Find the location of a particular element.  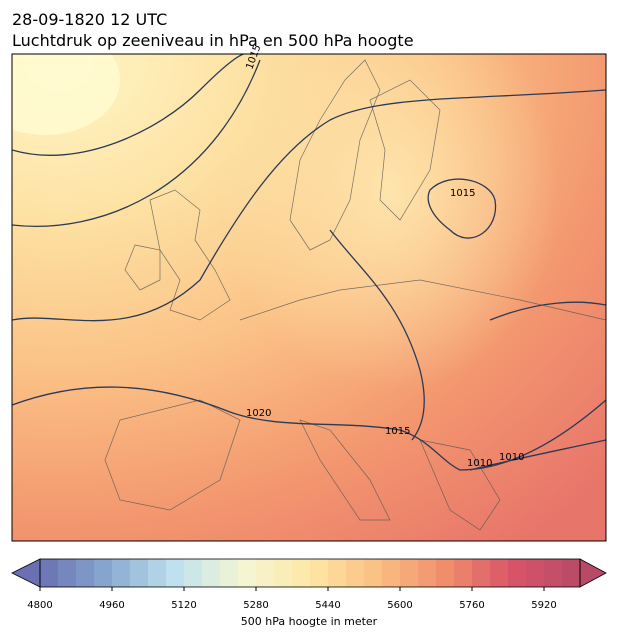

colorbar-tick-label: 5600 is located at coordinates (399, 605).